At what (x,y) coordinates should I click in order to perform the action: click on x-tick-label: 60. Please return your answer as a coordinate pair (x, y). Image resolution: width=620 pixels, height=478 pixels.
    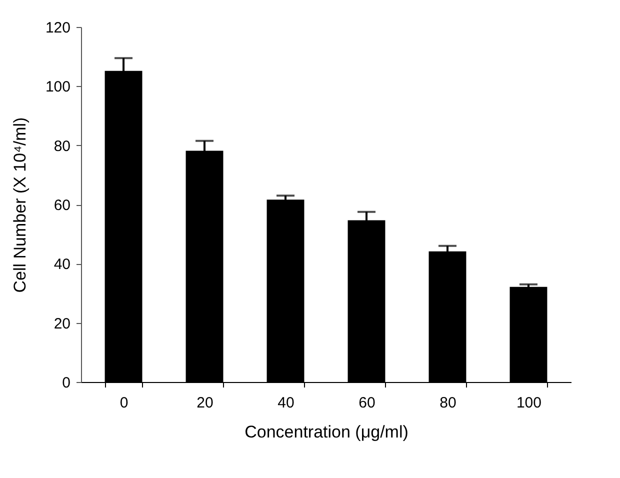
    Looking at the image, I should click on (367, 403).